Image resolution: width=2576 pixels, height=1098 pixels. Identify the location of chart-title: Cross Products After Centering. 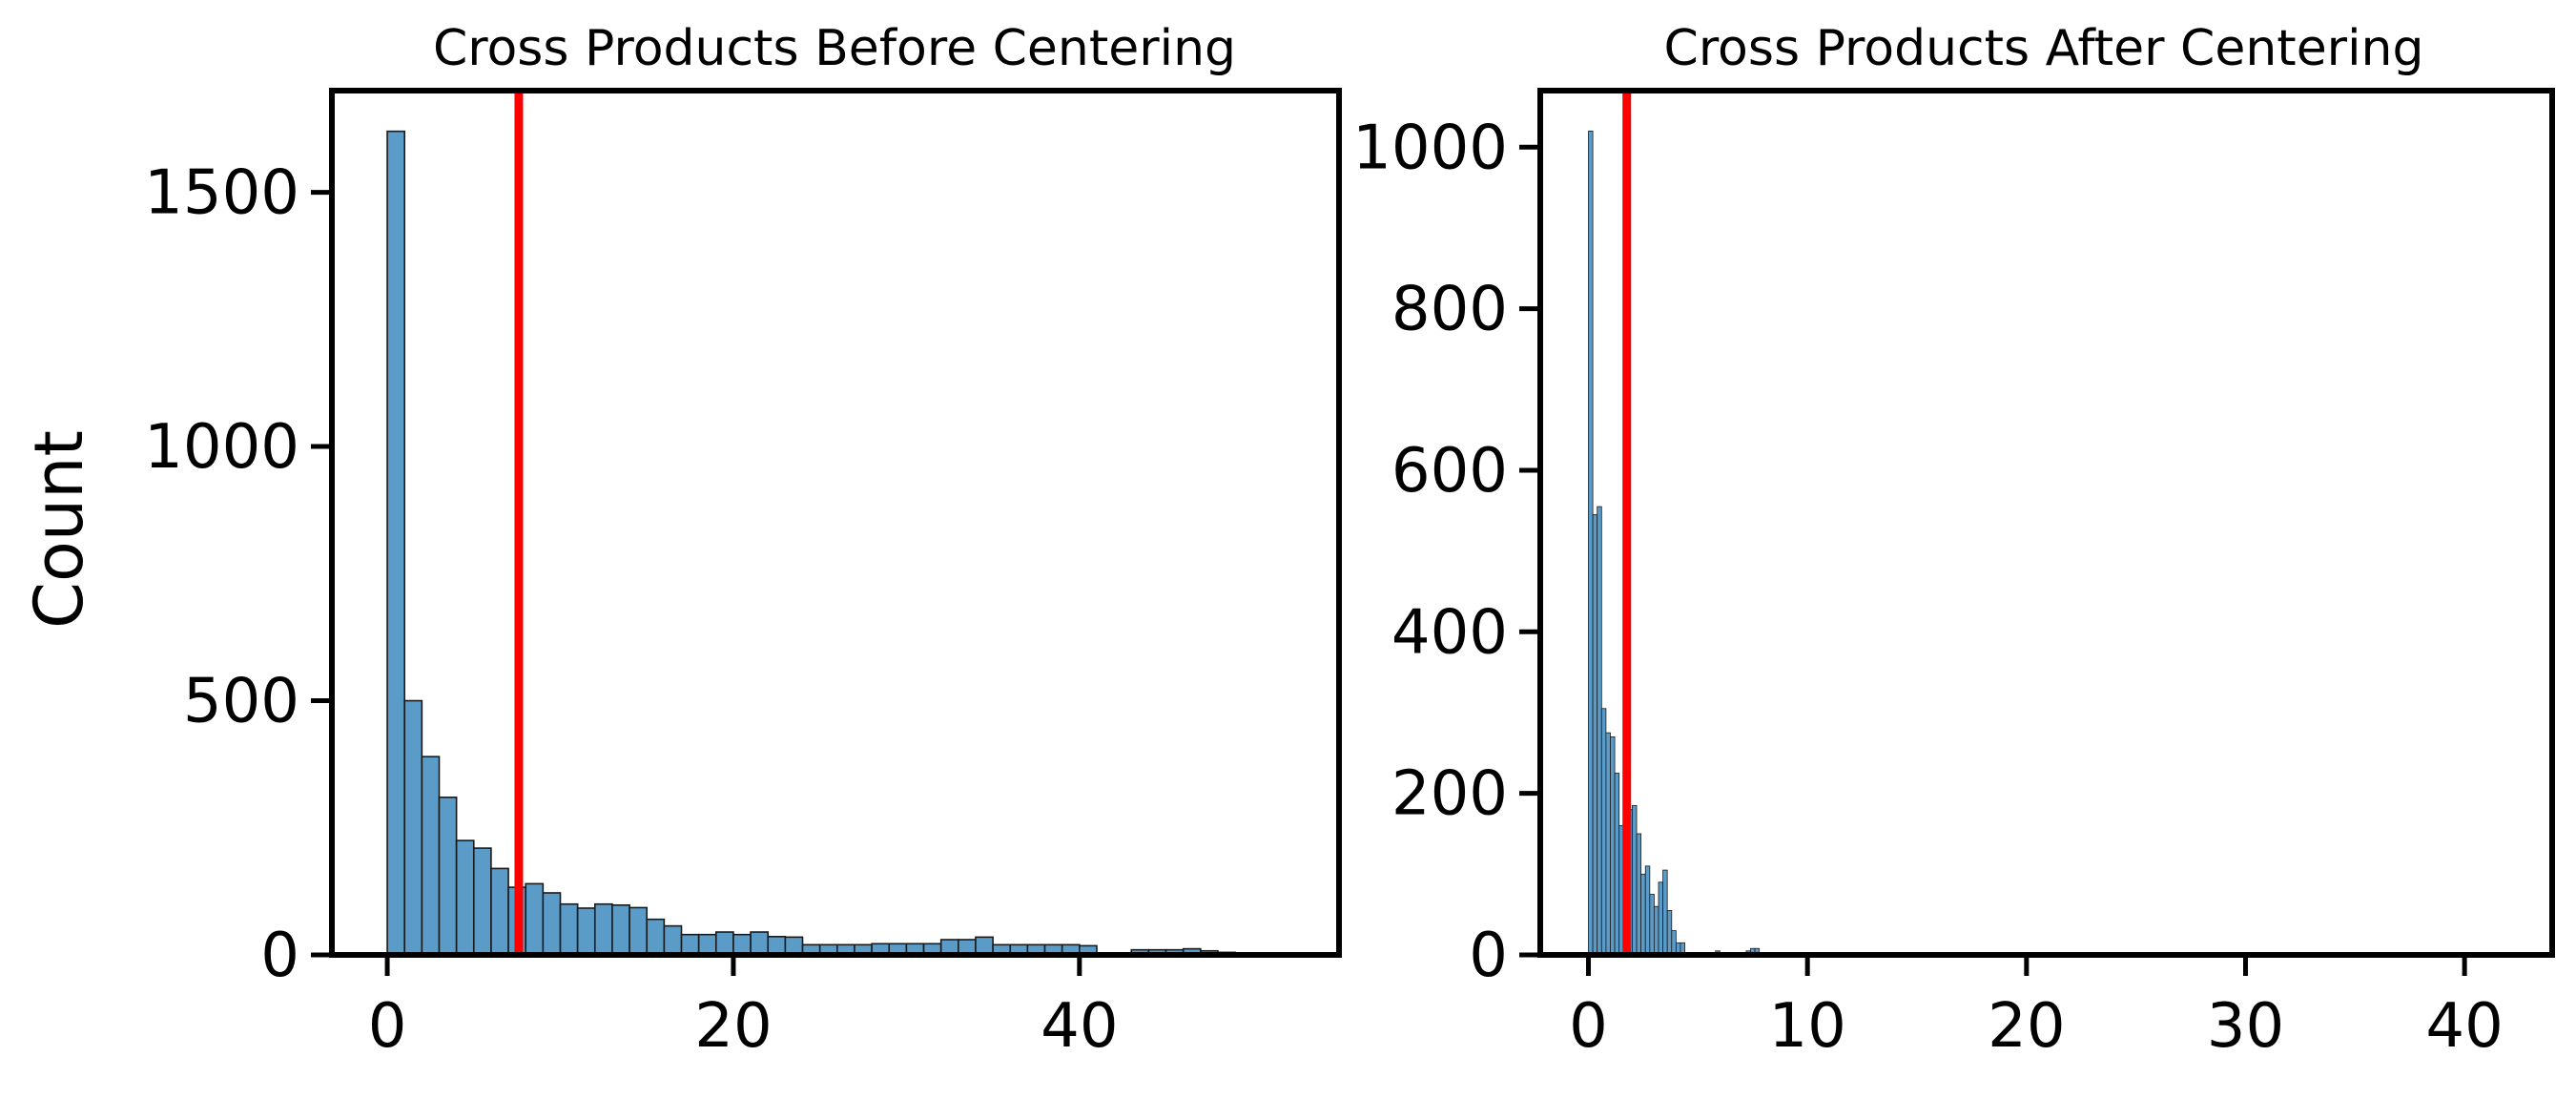
(2044, 49).